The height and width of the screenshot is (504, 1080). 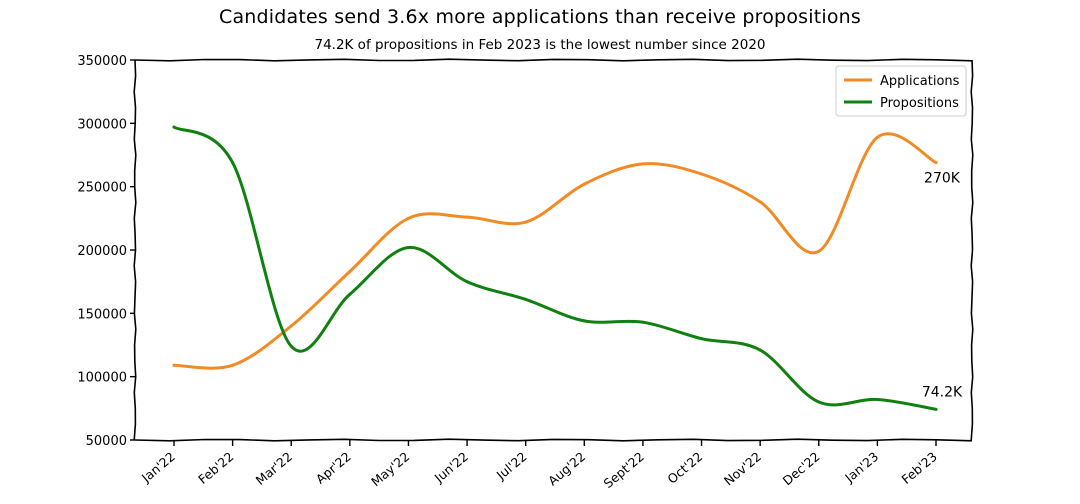 I want to click on x-tick-label: May'22, so click(x=390, y=469).